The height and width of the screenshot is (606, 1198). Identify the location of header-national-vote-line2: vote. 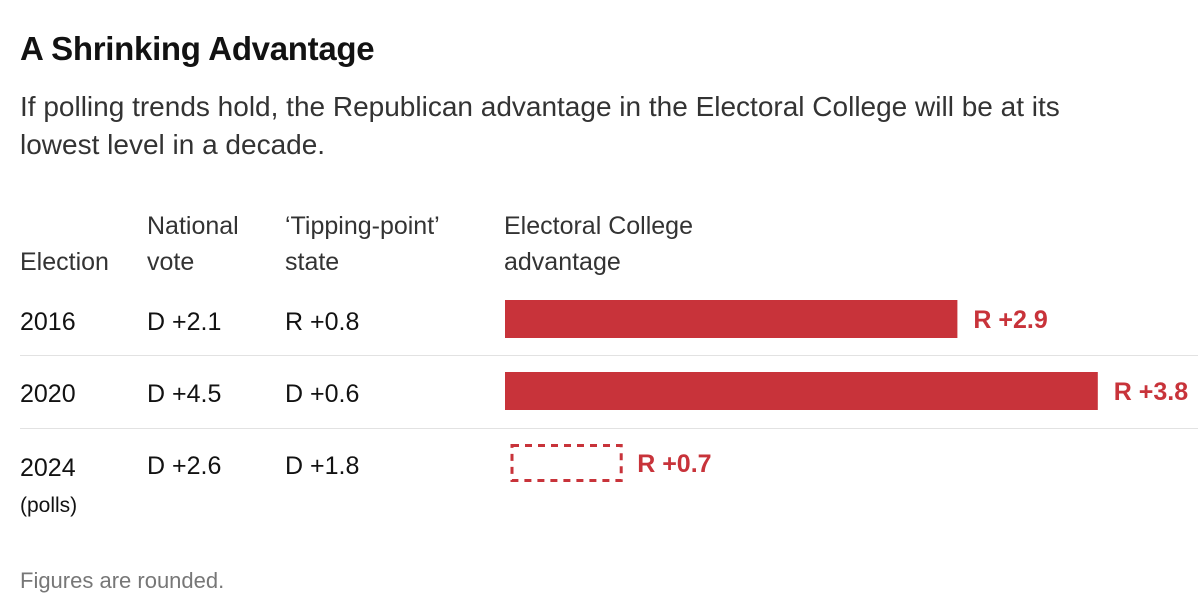
(171, 262).